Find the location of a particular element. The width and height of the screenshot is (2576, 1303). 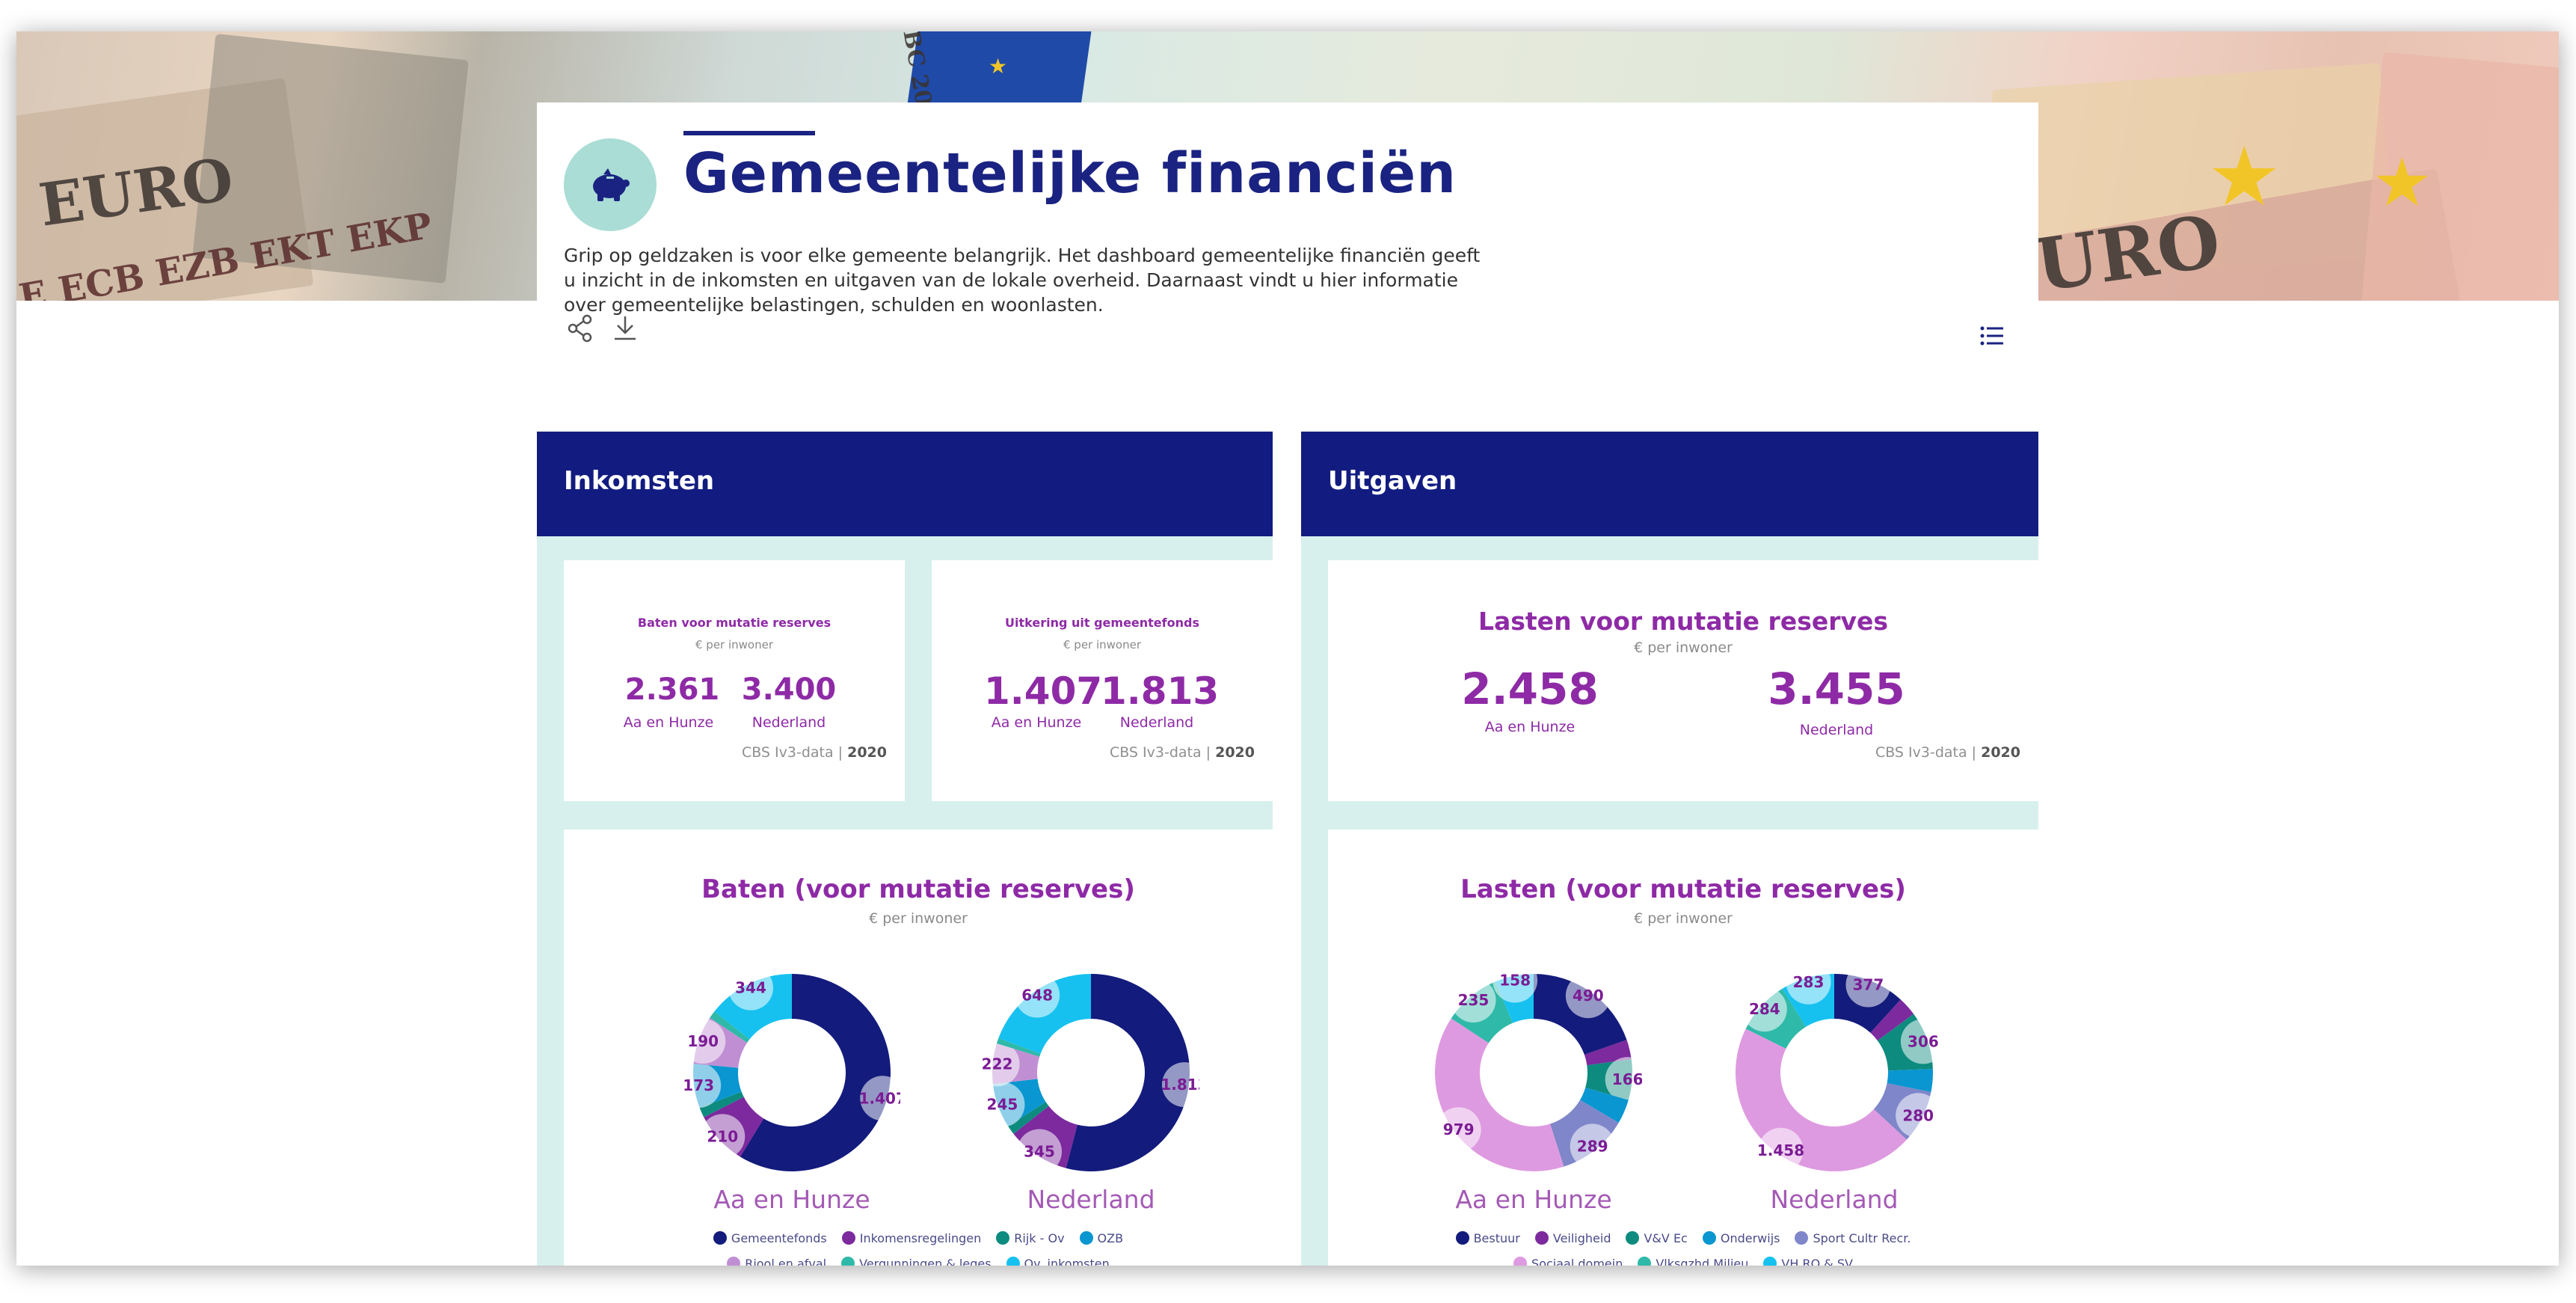

legend-item: Gemeentefonds is located at coordinates (770, 1238).